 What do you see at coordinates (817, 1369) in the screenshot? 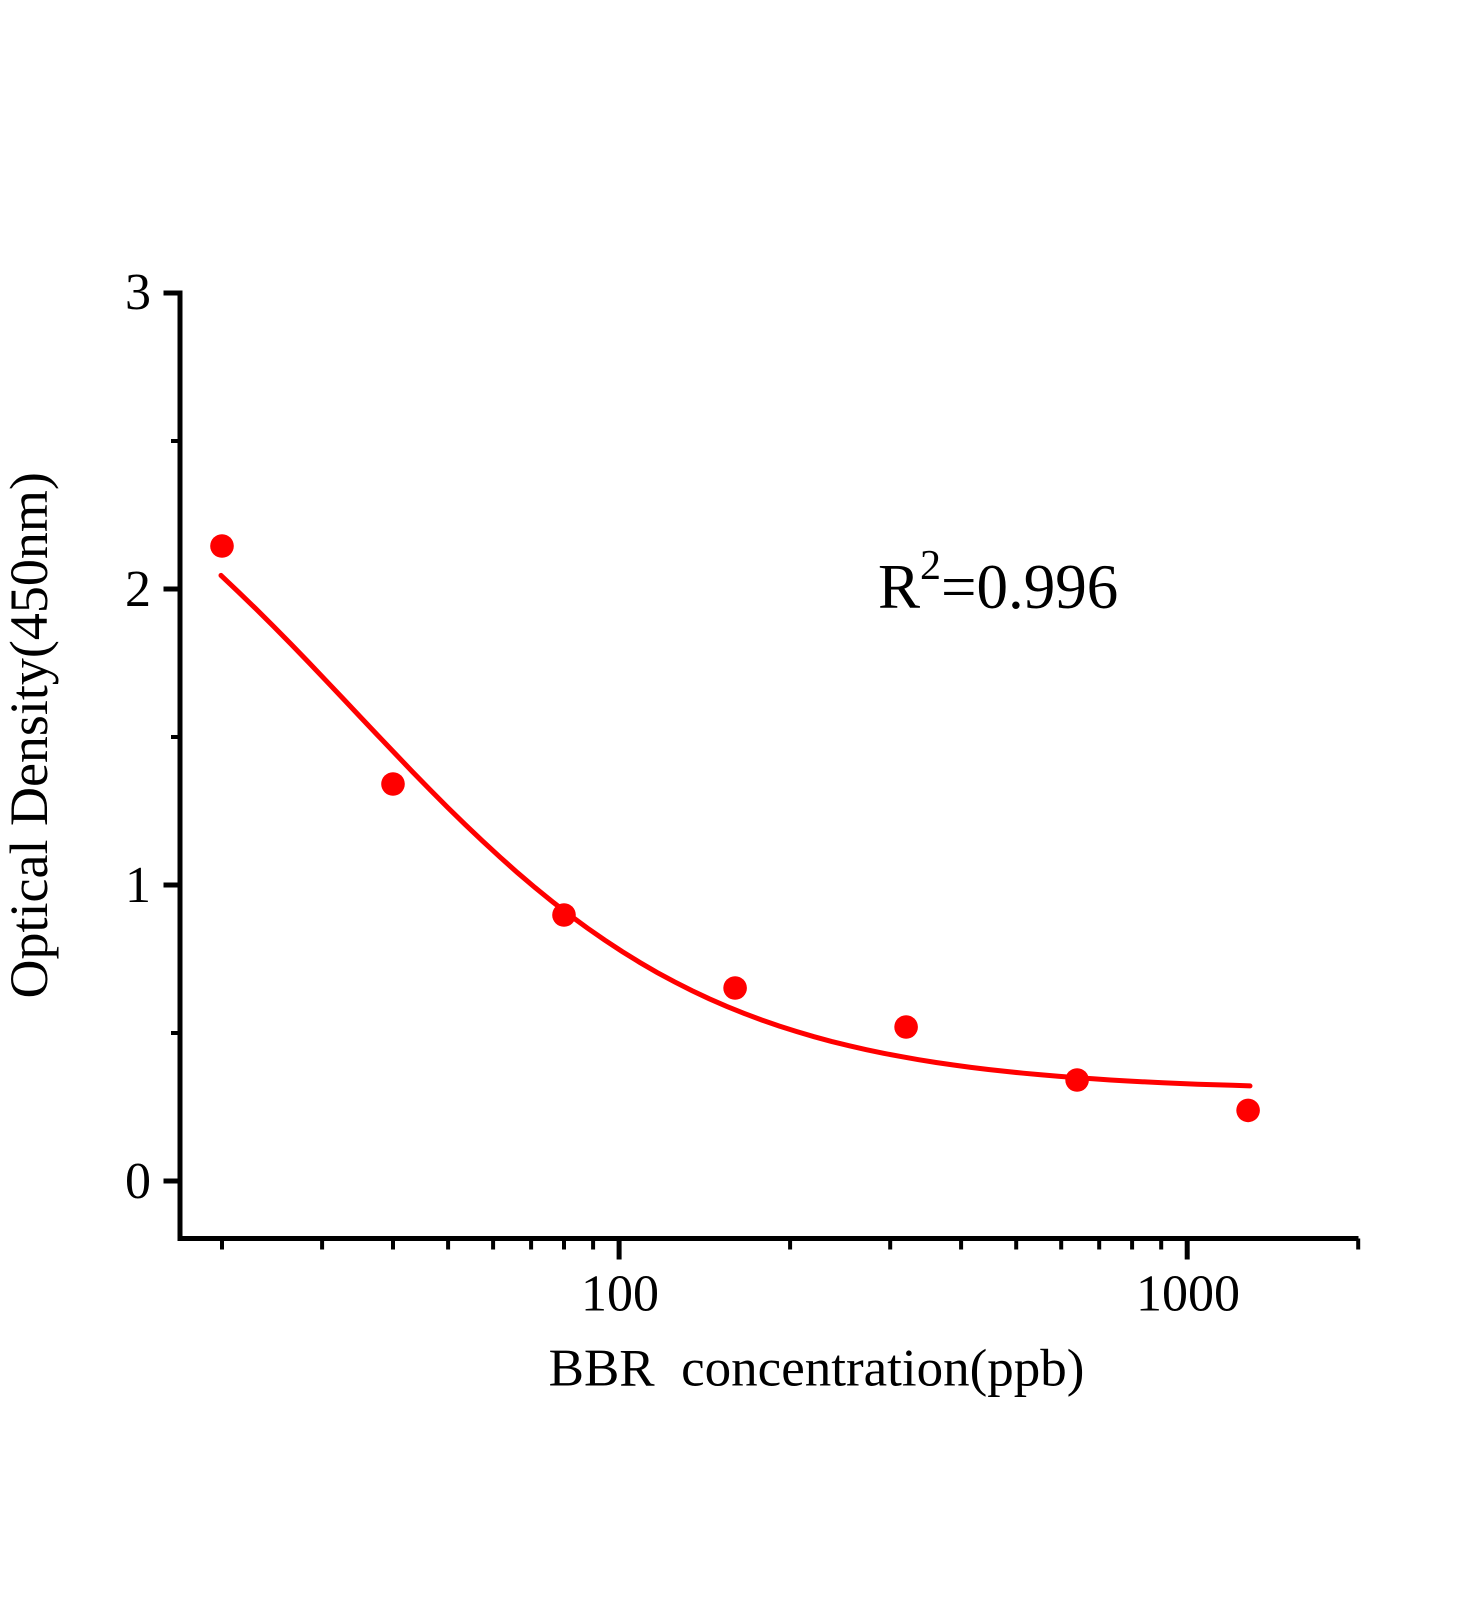
I see `svg-text: BBR concentration(ppb)` at bounding box center [817, 1369].